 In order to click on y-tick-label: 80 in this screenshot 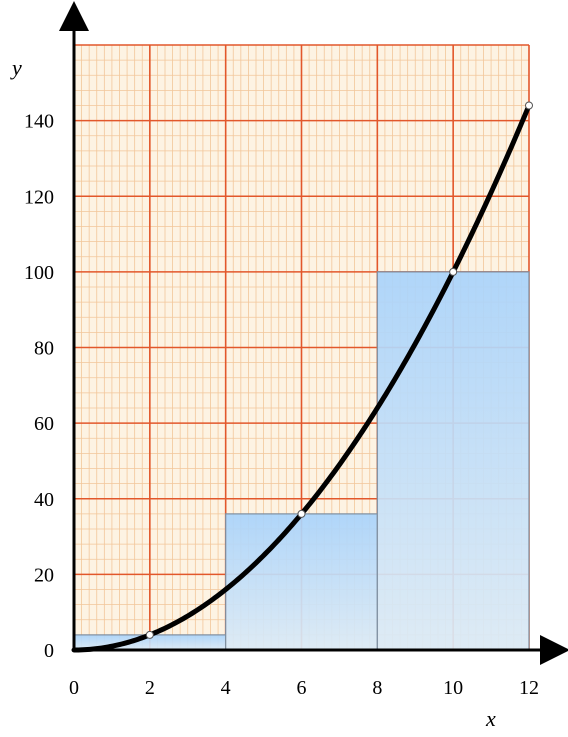, I will do `click(44, 349)`.